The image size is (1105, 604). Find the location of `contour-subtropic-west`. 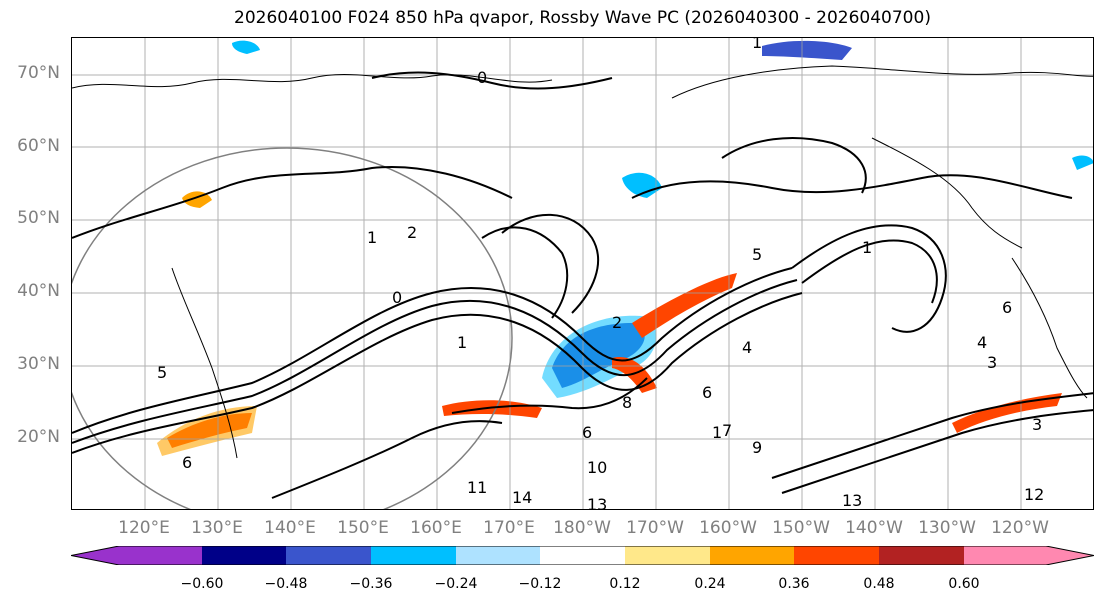

contour-subtropic-west is located at coordinates (387, 459).